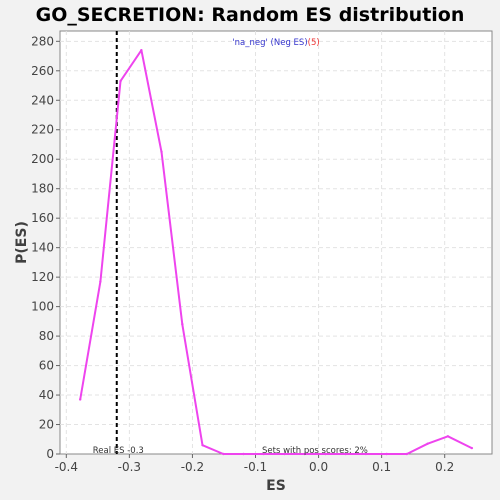 Image resolution: width=500 pixels, height=500 pixels. I want to click on y-tick-label: 80, so click(46, 336).